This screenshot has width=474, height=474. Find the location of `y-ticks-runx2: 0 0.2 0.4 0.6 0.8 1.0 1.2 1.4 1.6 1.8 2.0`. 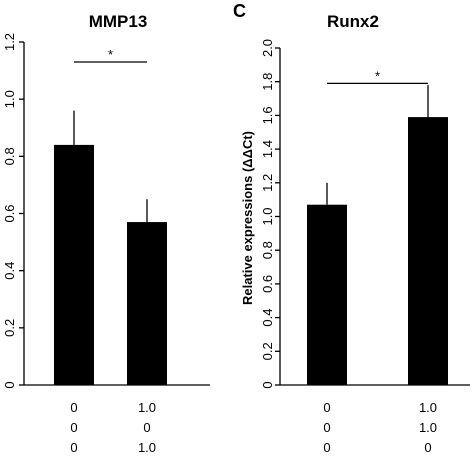

y-ticks-runx2: 0 0.2 0.4 0.6 0.8 1.0 1.2 1.4 1.6 1.8 2.0 is located at coordinates (270, 214).